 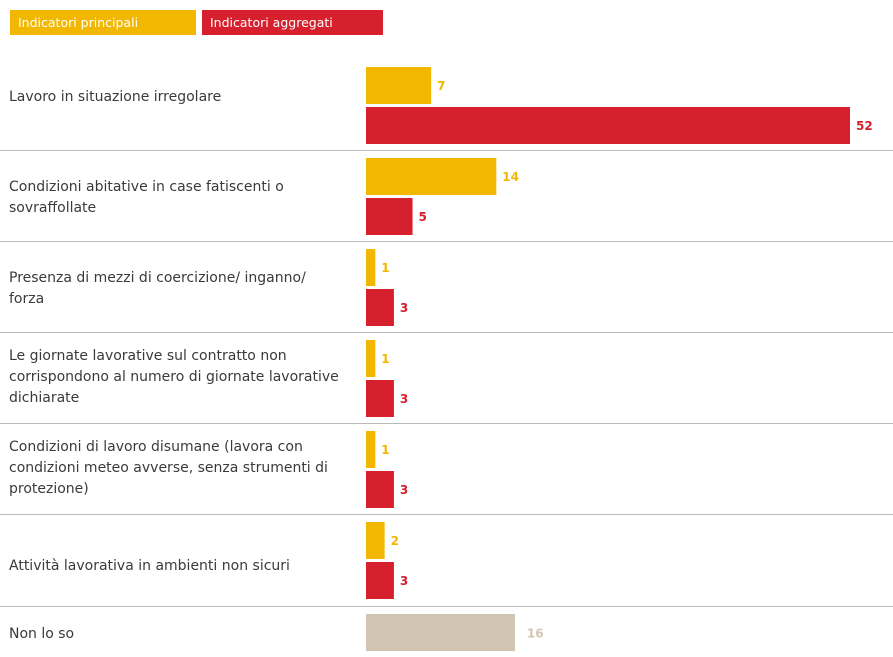 What do you see at coordinates (292, 22) in the screenshot?
I see `legend-aggregate: Indicatori aggregati` at bounding box center [292, 22].